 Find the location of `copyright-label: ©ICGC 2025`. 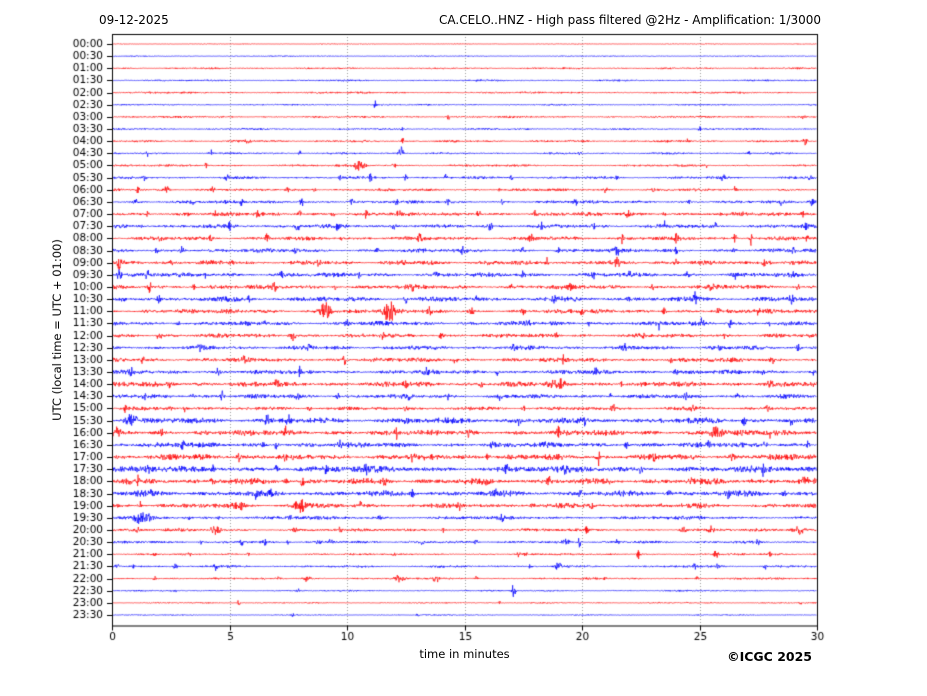

copyright-label: ©ICGC 2025 is located at coordinates (769, 656).